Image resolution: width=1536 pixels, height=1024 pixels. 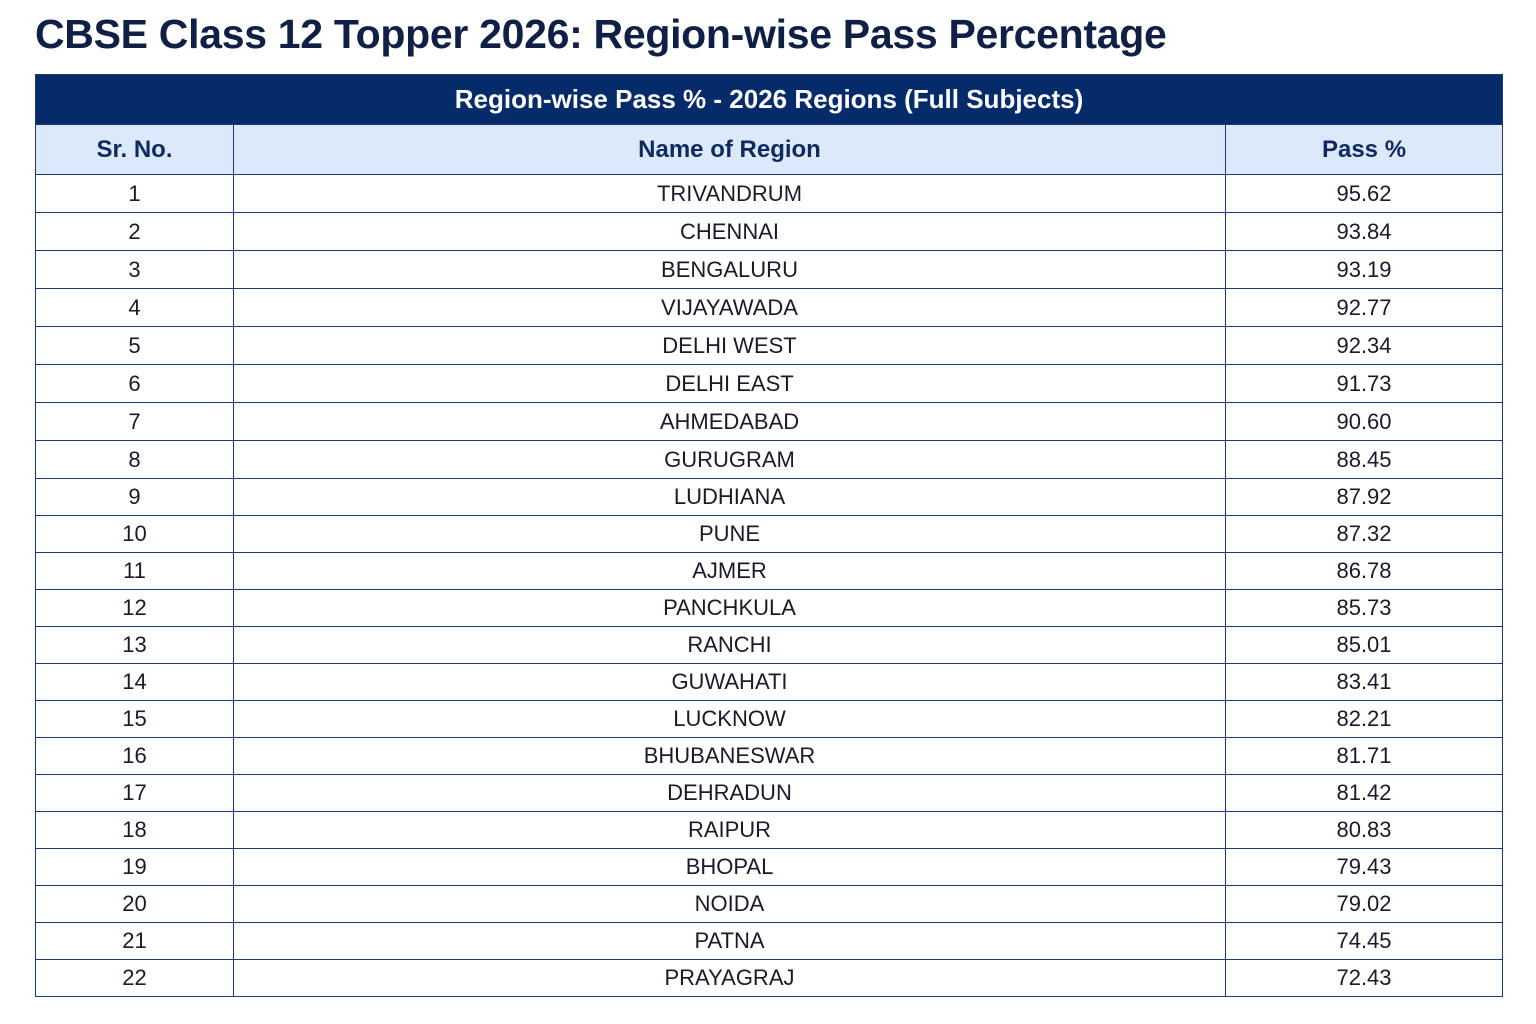 I want to click on sr-no-cell: 18, so click(x=134, y=830).